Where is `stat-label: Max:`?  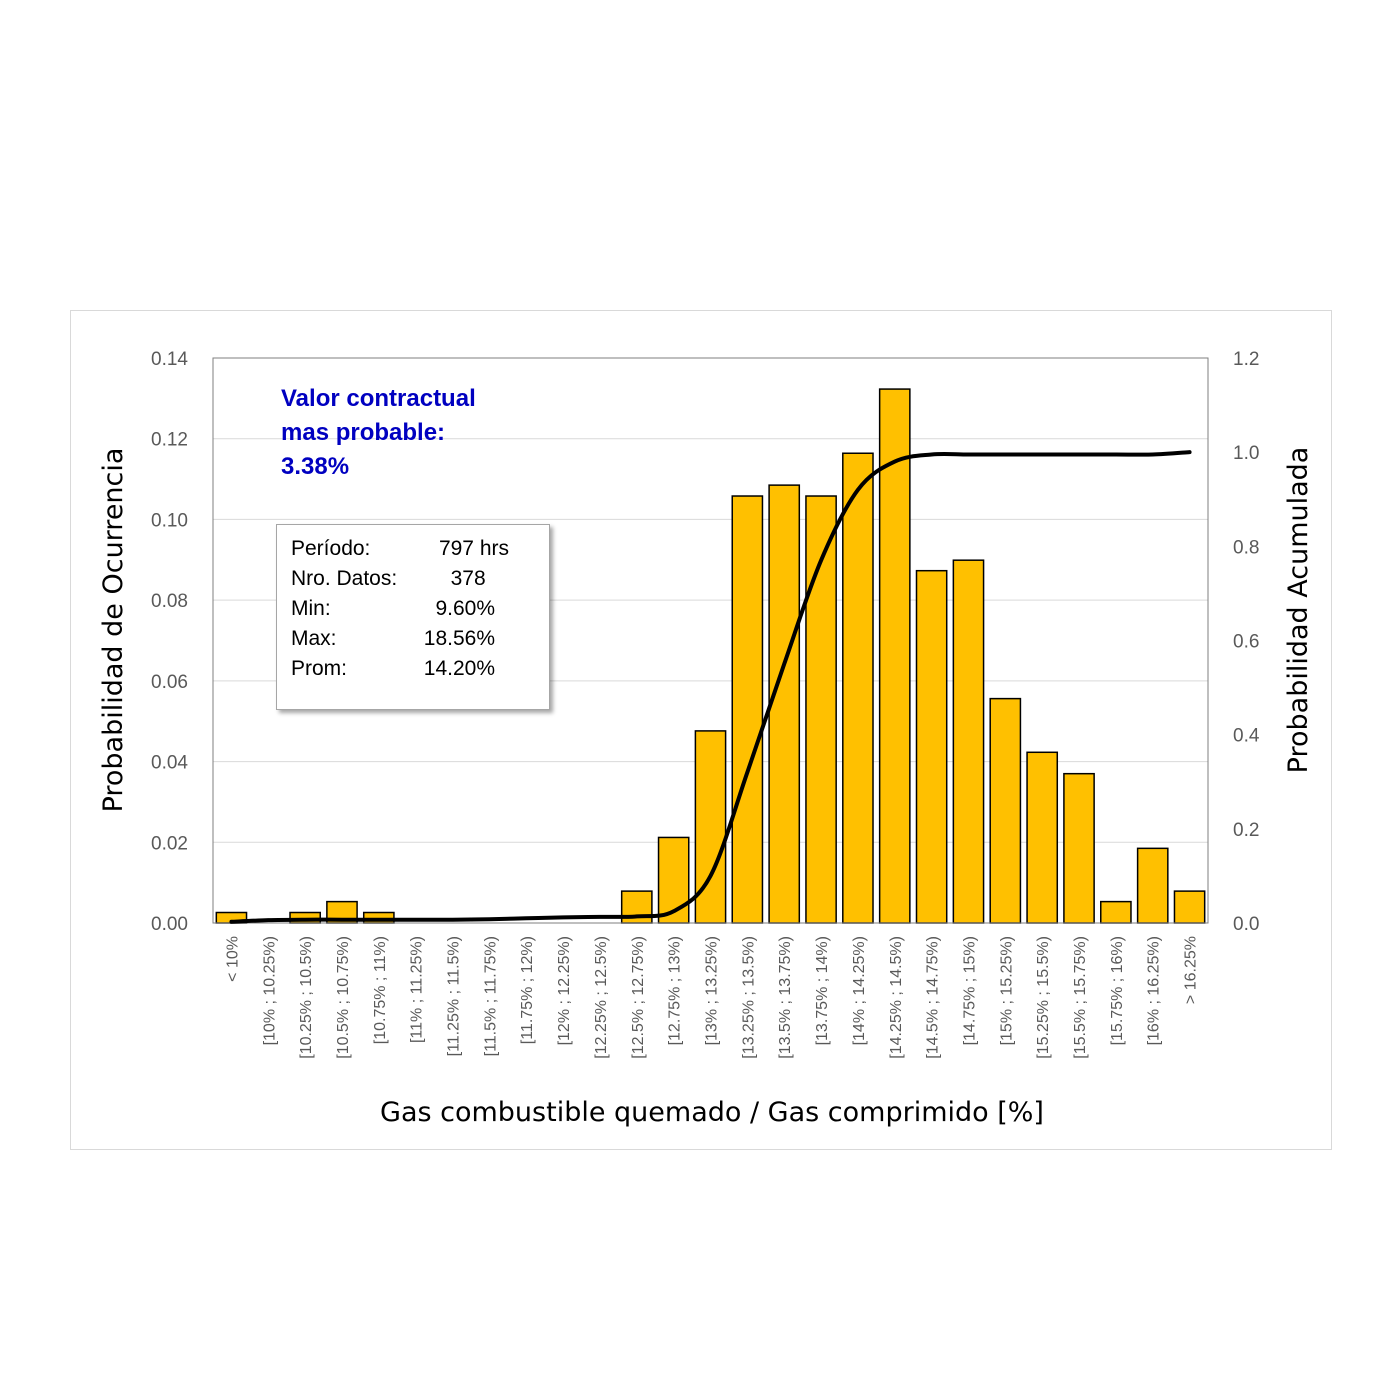 stat-label: Max: is located at coordinates (314, 638).